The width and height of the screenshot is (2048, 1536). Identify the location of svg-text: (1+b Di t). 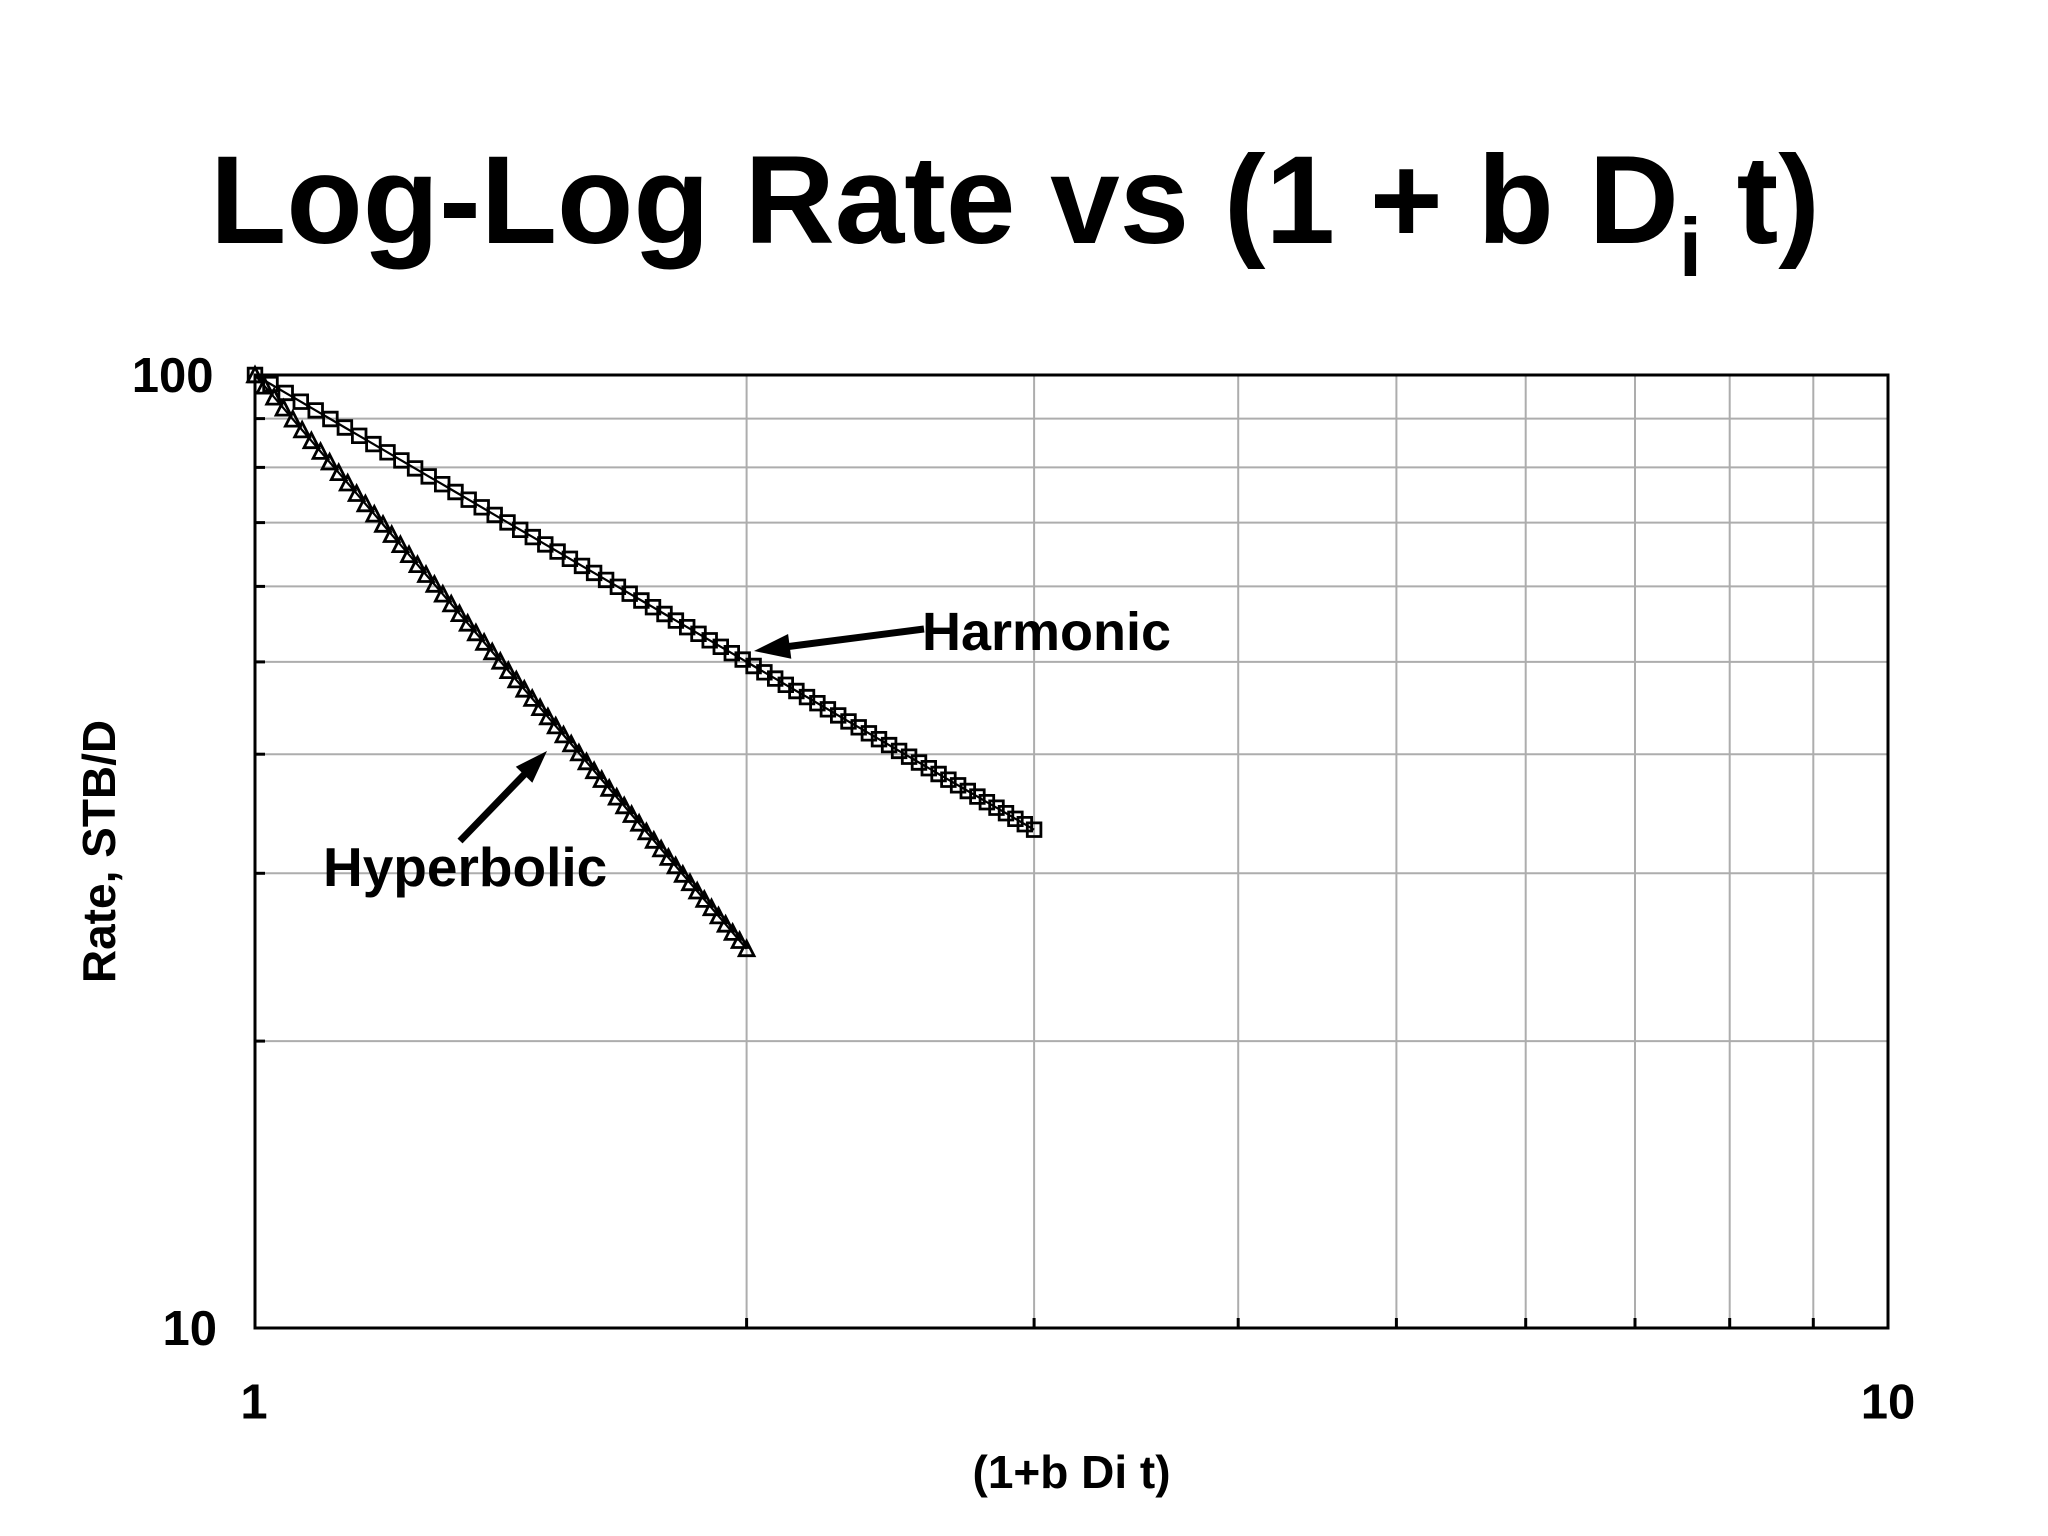
(1072, 1472).